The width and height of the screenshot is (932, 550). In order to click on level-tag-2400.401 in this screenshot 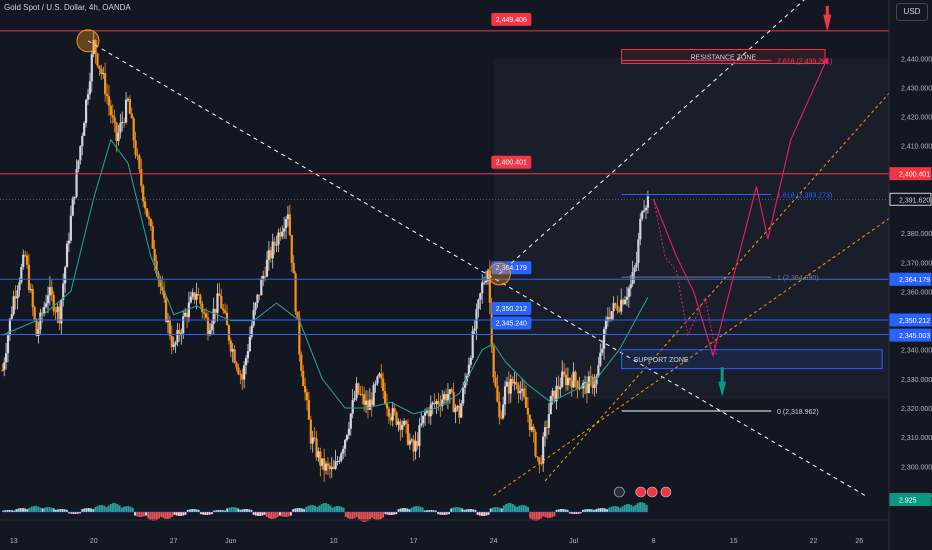, I will do `click(511, 162)`.